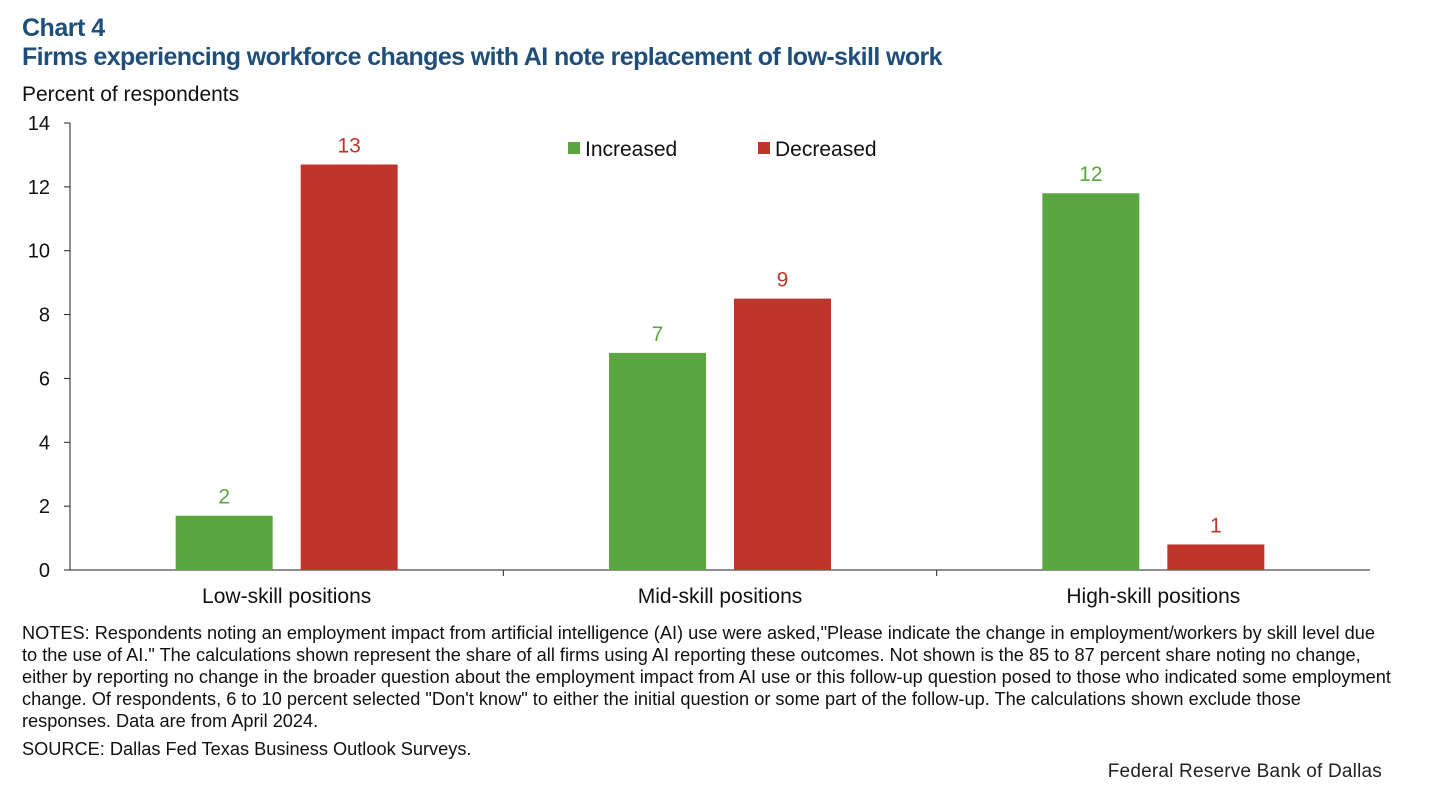 The width and height of the screenshot is (1456, 788). I want to click on y-tick-label: 10, so click(39, 252).